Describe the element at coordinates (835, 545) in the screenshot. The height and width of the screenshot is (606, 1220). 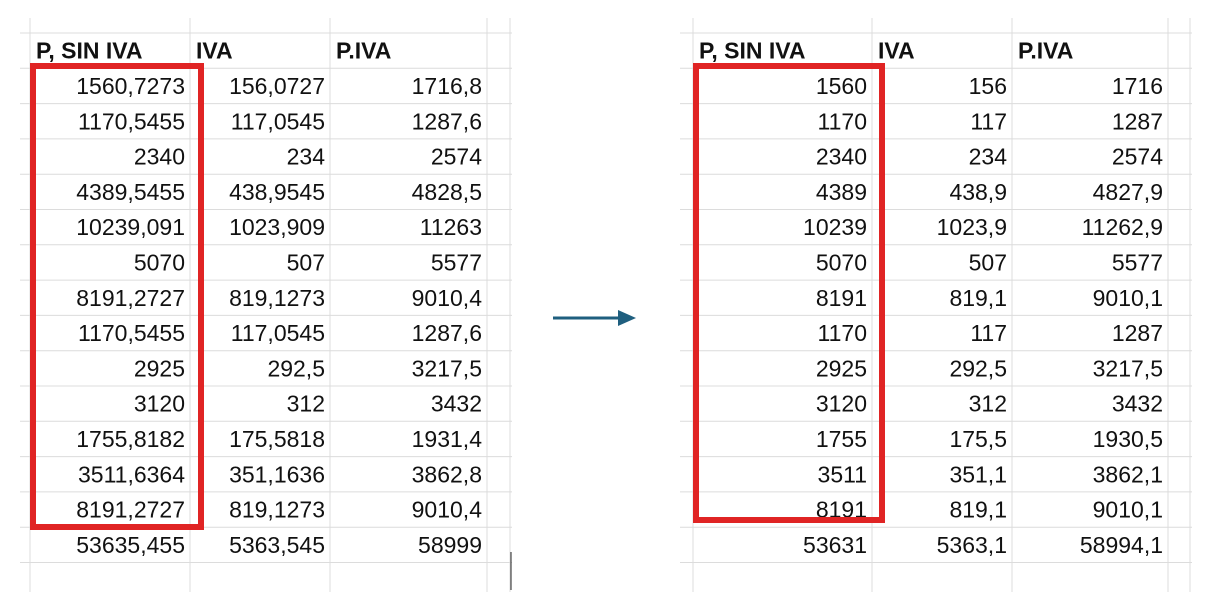
I see `total-cell: 53631` at that location.